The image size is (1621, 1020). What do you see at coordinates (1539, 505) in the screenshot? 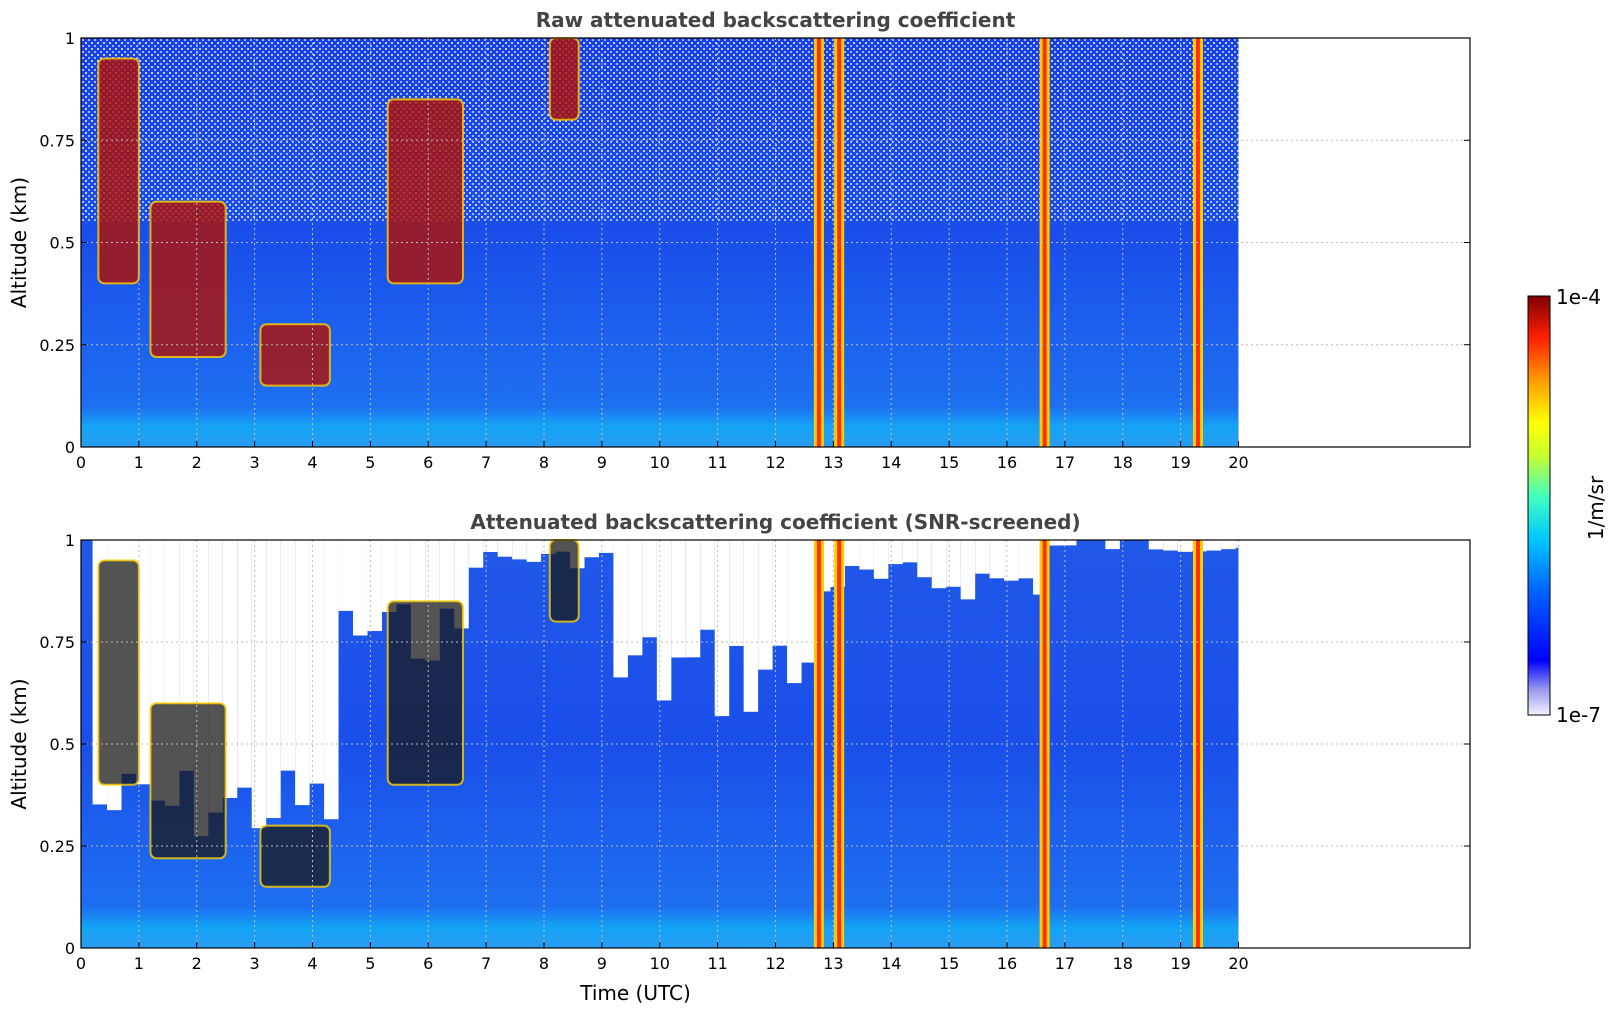
I see `colorbar-gradient` at bounding box center [1539, 505].